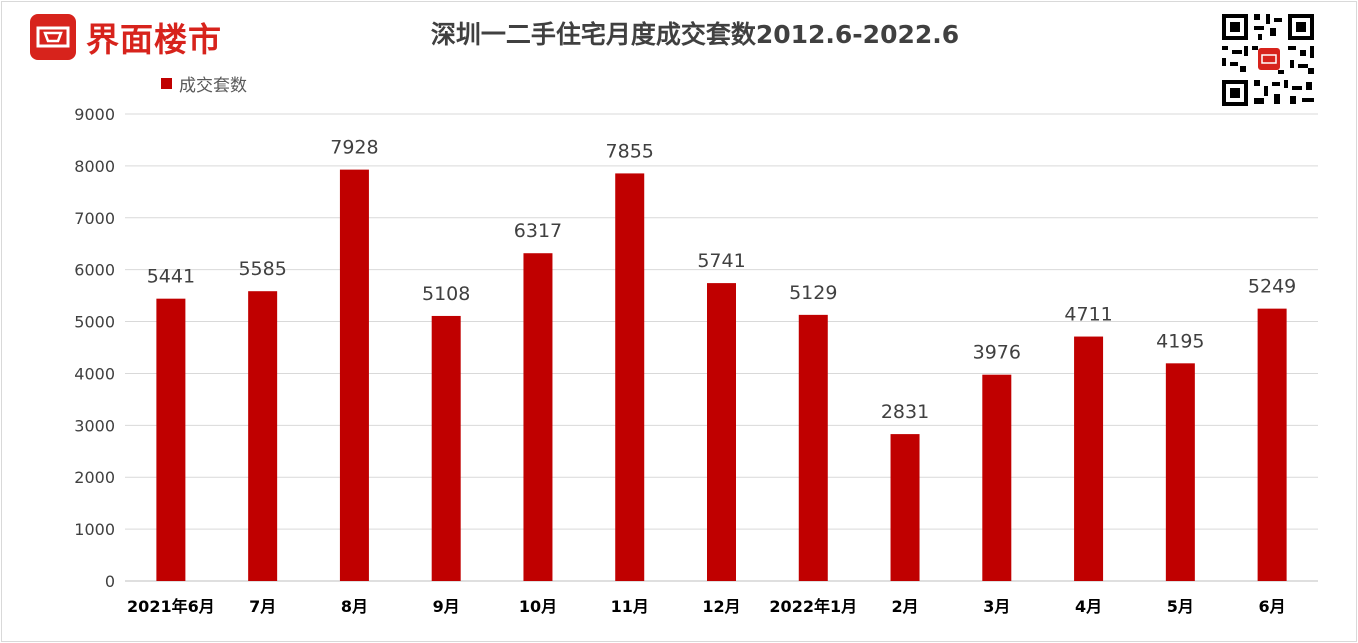 Image resolution: width=1358 pixels, height=643 pixels. What do you see at coordinates (905, 412) in the screenshot?
I see `data-label: 2831` at bounding box center [905, 412].